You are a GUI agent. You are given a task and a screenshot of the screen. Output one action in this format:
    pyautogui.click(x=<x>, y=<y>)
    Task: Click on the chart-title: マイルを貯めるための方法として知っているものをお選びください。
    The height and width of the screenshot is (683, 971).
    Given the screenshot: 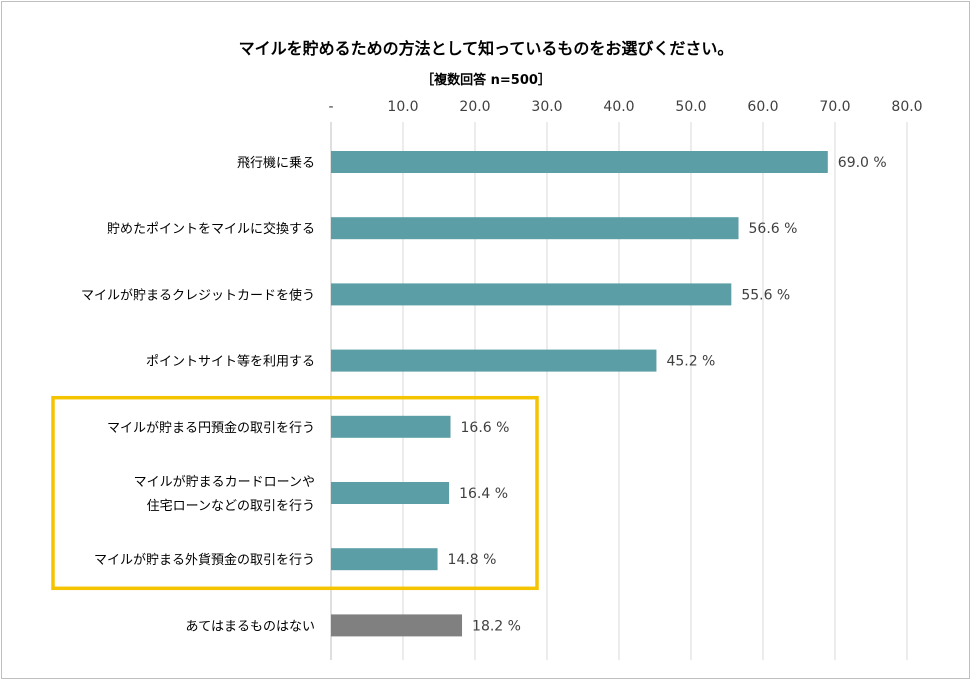 What is the action you would take?
    pyautogui.click(x=486, y=48)
    